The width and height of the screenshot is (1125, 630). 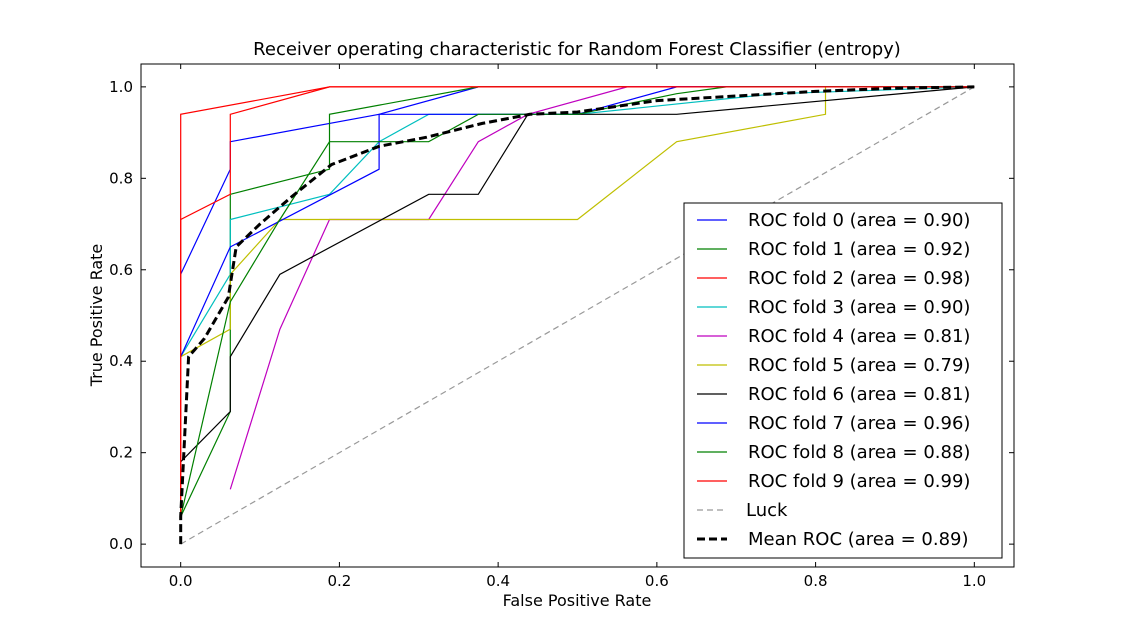 What do you see at coordinates (859, 394) in the screenshot?
I see `legend-label: ROC fold 6 (area = 0.81)` at bounding box center [859, 394].